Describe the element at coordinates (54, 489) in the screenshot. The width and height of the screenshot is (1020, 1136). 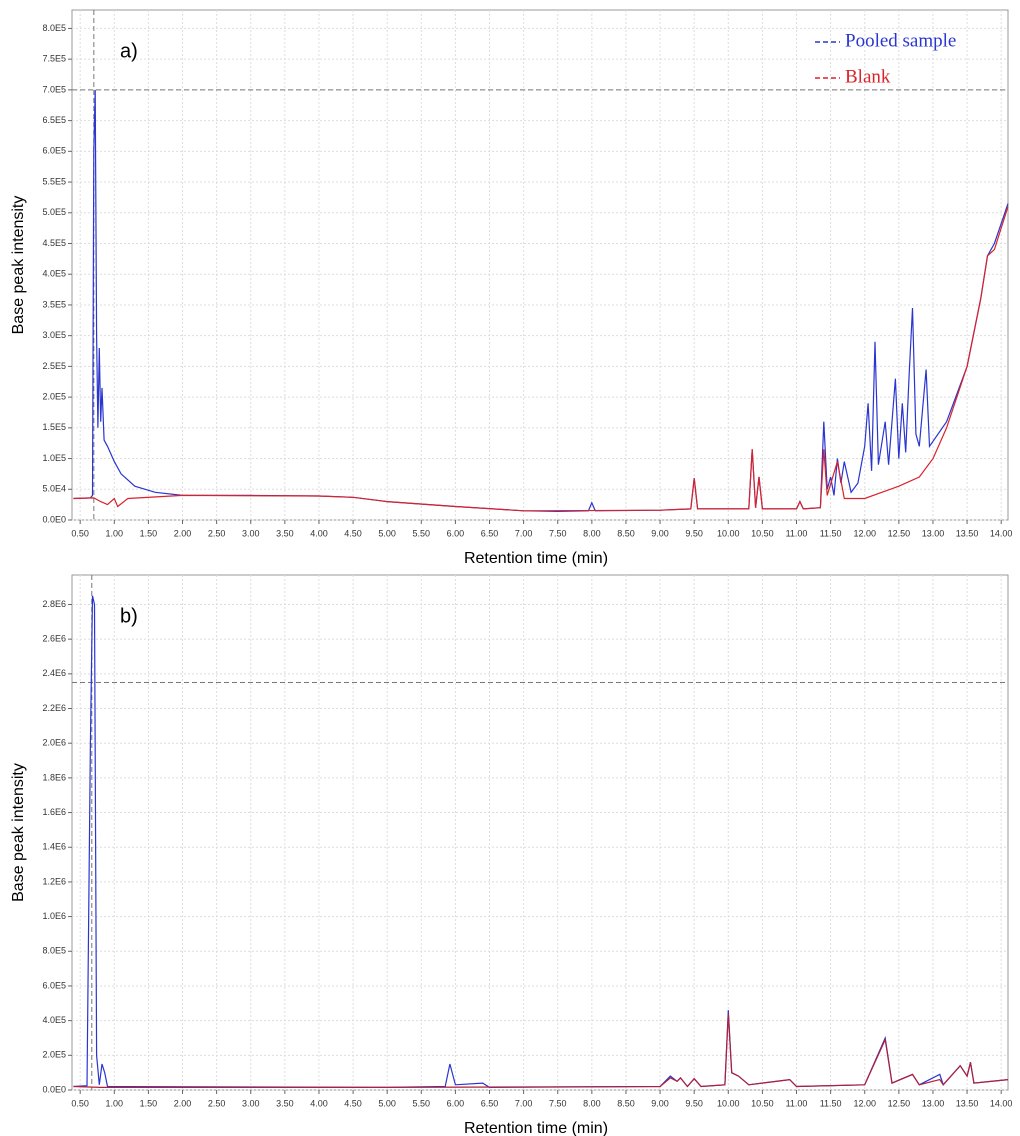
I see `y-tick-label: 5.0E4` at that location.